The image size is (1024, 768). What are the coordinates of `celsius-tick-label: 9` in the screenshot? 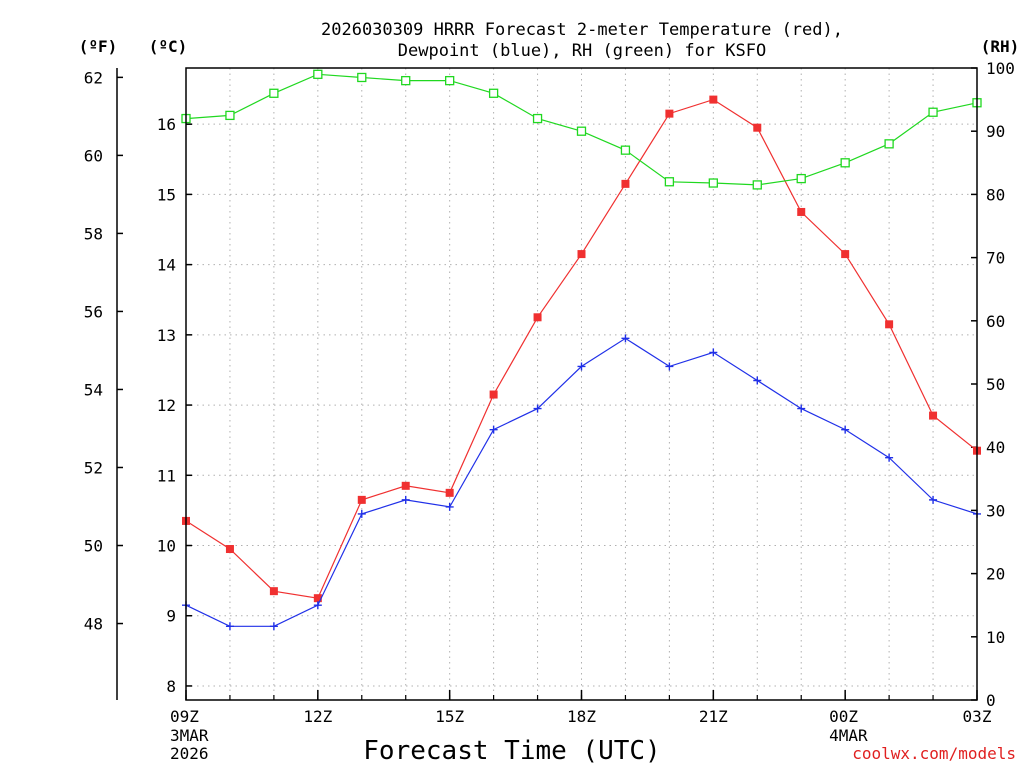 It's located at (171, 616).